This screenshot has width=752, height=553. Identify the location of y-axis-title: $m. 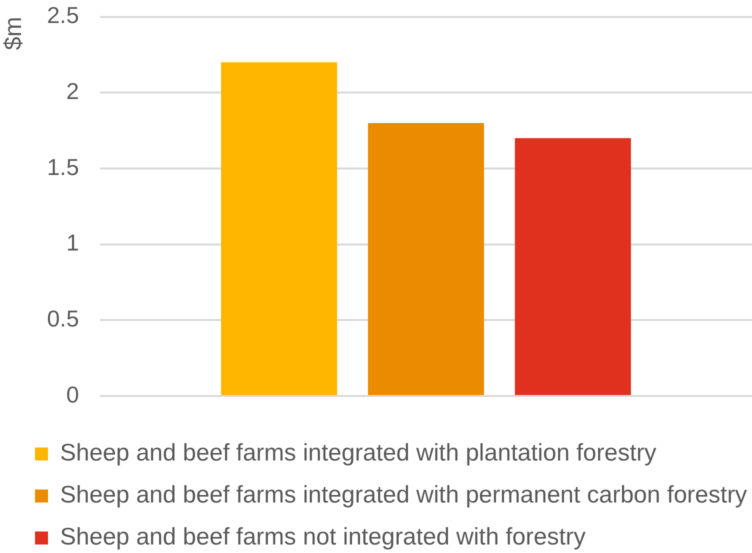
(14, 33).